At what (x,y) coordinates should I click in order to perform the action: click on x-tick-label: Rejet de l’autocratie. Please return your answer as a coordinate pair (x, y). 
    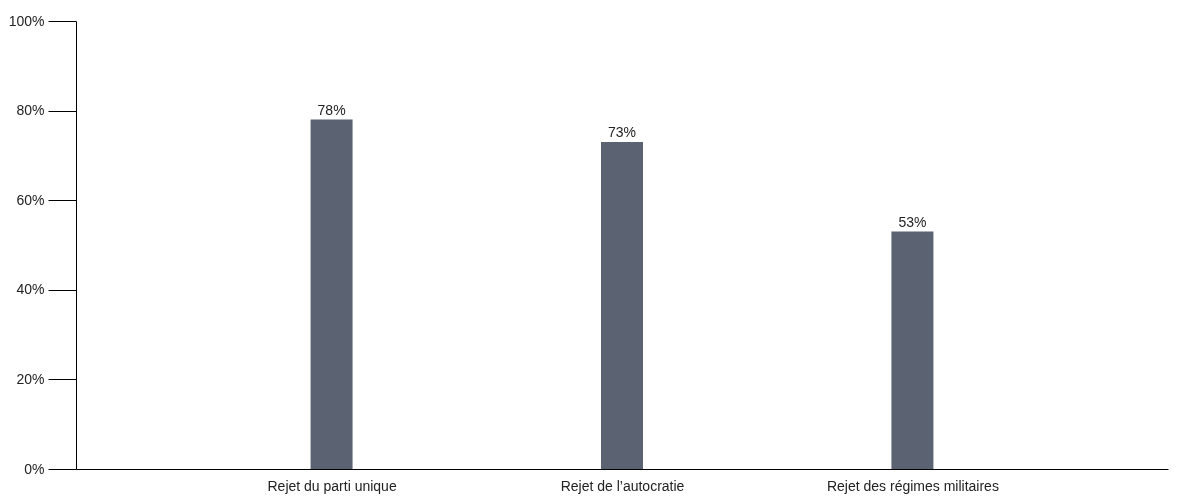
    Looking at the image, I should click on (622, 485).